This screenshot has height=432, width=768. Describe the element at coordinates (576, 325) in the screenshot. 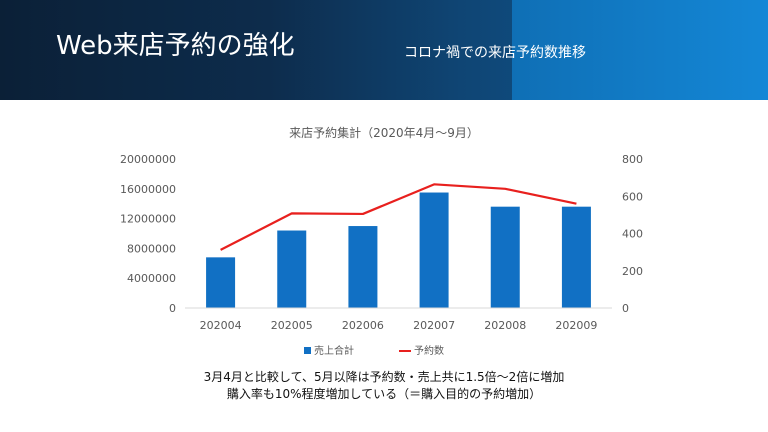

I see `x-tick-label: 202009` at that location.